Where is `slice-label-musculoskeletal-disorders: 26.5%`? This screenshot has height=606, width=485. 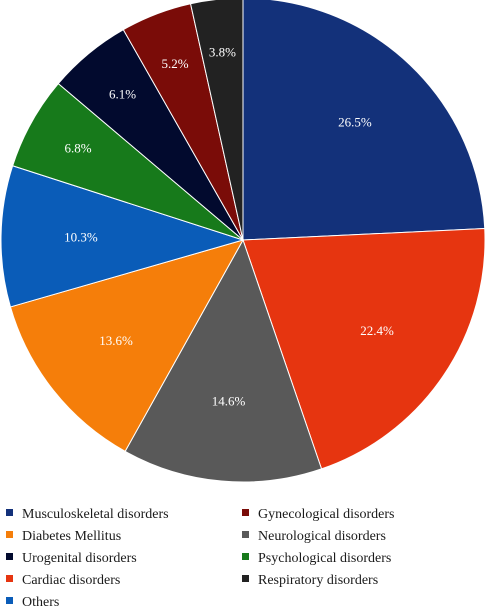
slice-label-musculoskeletal-disorders: 26.5% is located at coordinates (355, 122).